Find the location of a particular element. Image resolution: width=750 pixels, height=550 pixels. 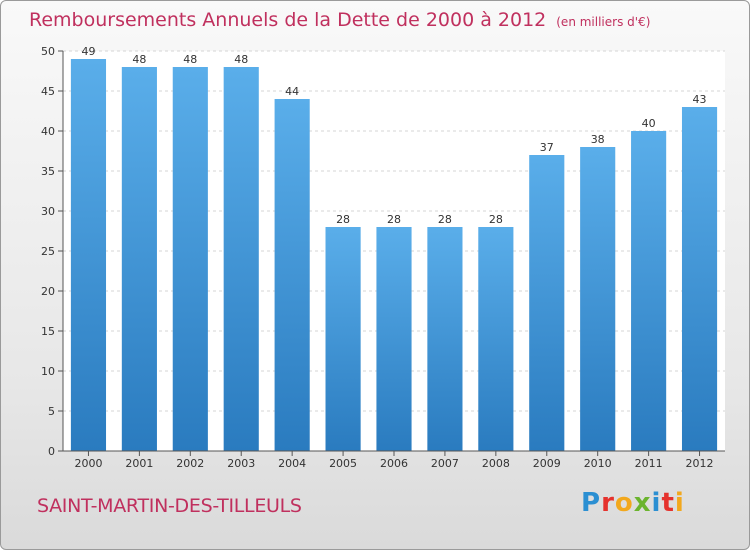

x-tick-label: 2000 is located at coordinates (88, 463).